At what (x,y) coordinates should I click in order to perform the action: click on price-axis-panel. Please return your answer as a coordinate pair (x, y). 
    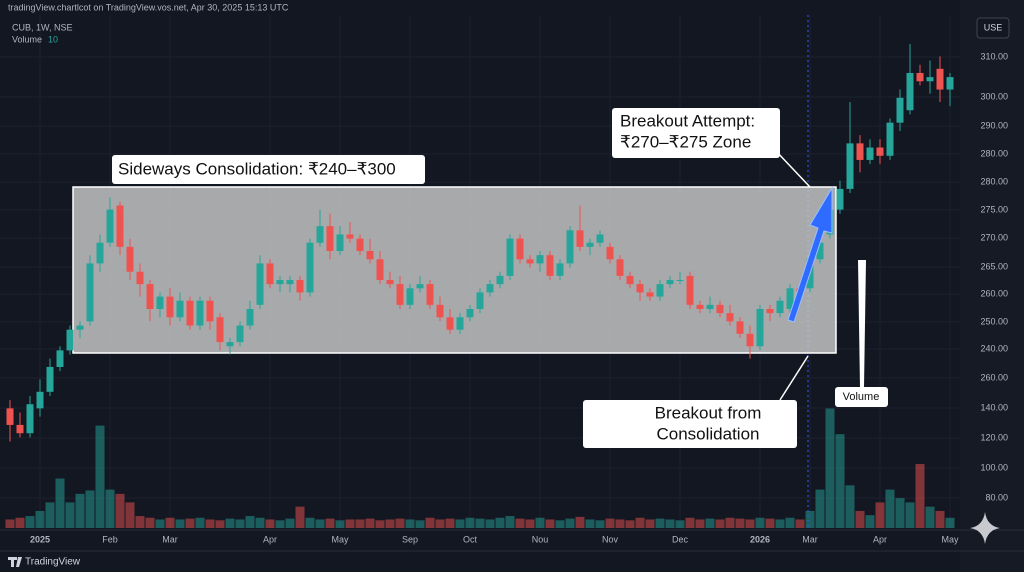
    Looking at the image, I should click on (992, 286).